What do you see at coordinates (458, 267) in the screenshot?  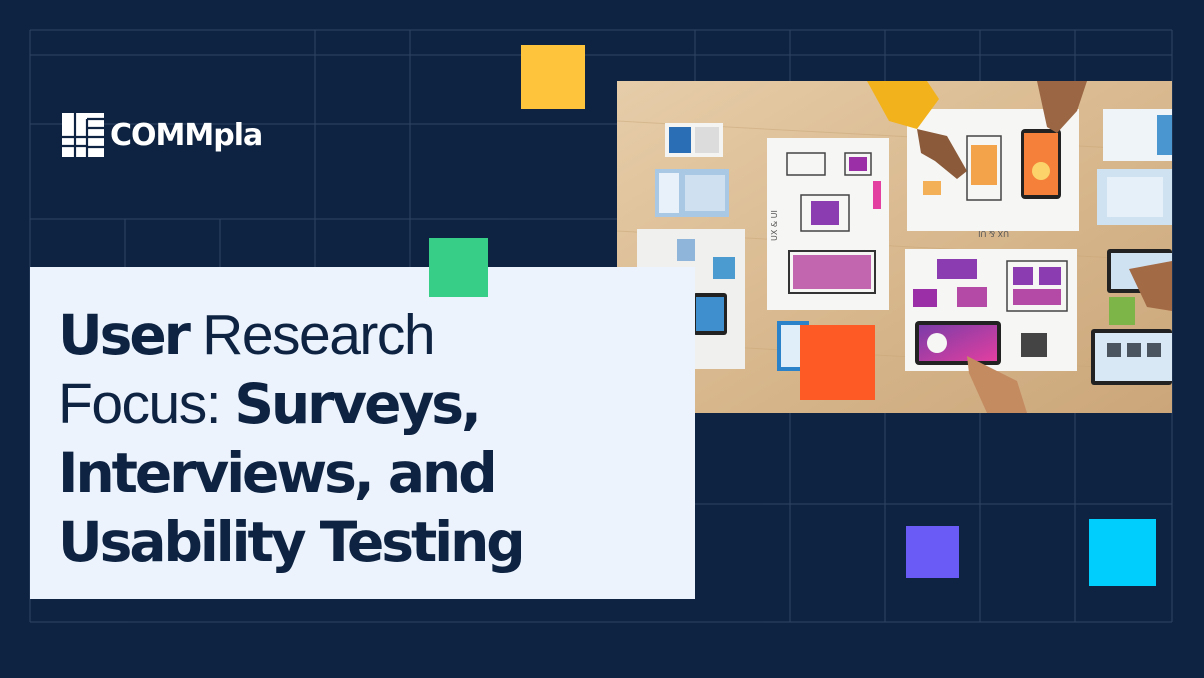 I see `accent-square-green` at bounding box center [458, 267].